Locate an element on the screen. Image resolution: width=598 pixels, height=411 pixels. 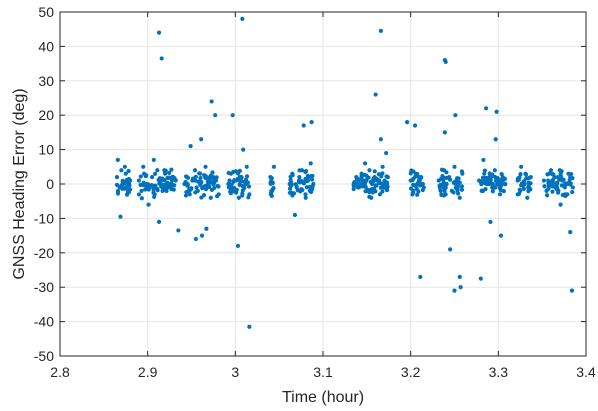
y-tick-label: -40 is located at coordinates (44, 322).